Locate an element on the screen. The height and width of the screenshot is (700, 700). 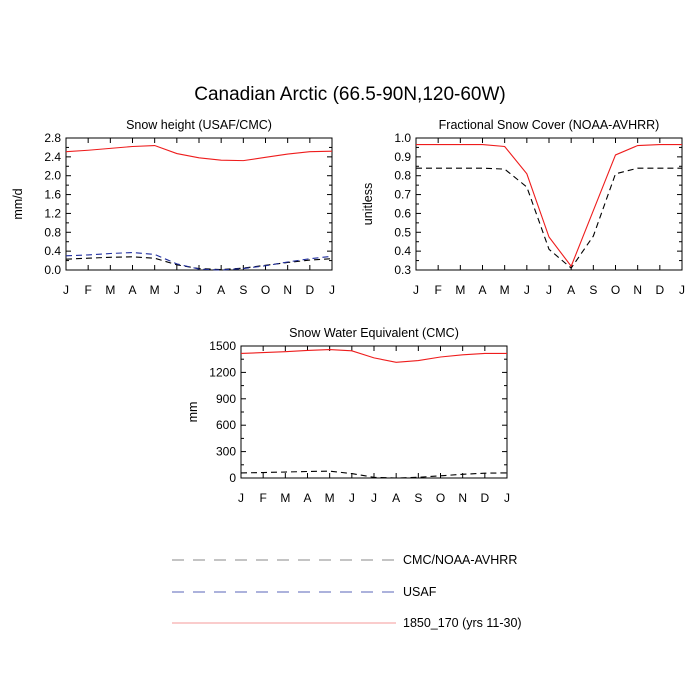
y-tick-label: 0.0 is located at coordinates (52, 270).